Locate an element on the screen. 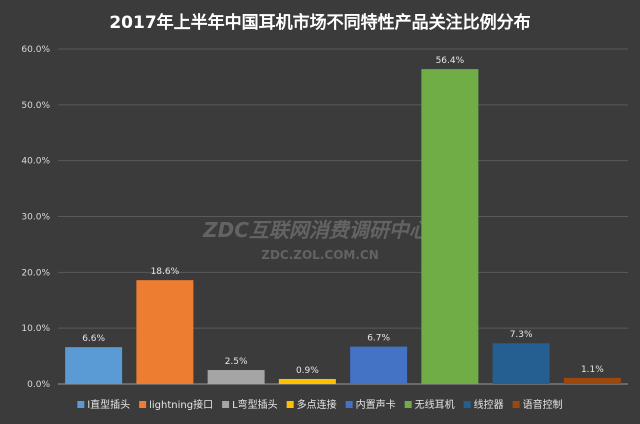  legend-label: 无线耳机 is located at coordinates (435, 404).